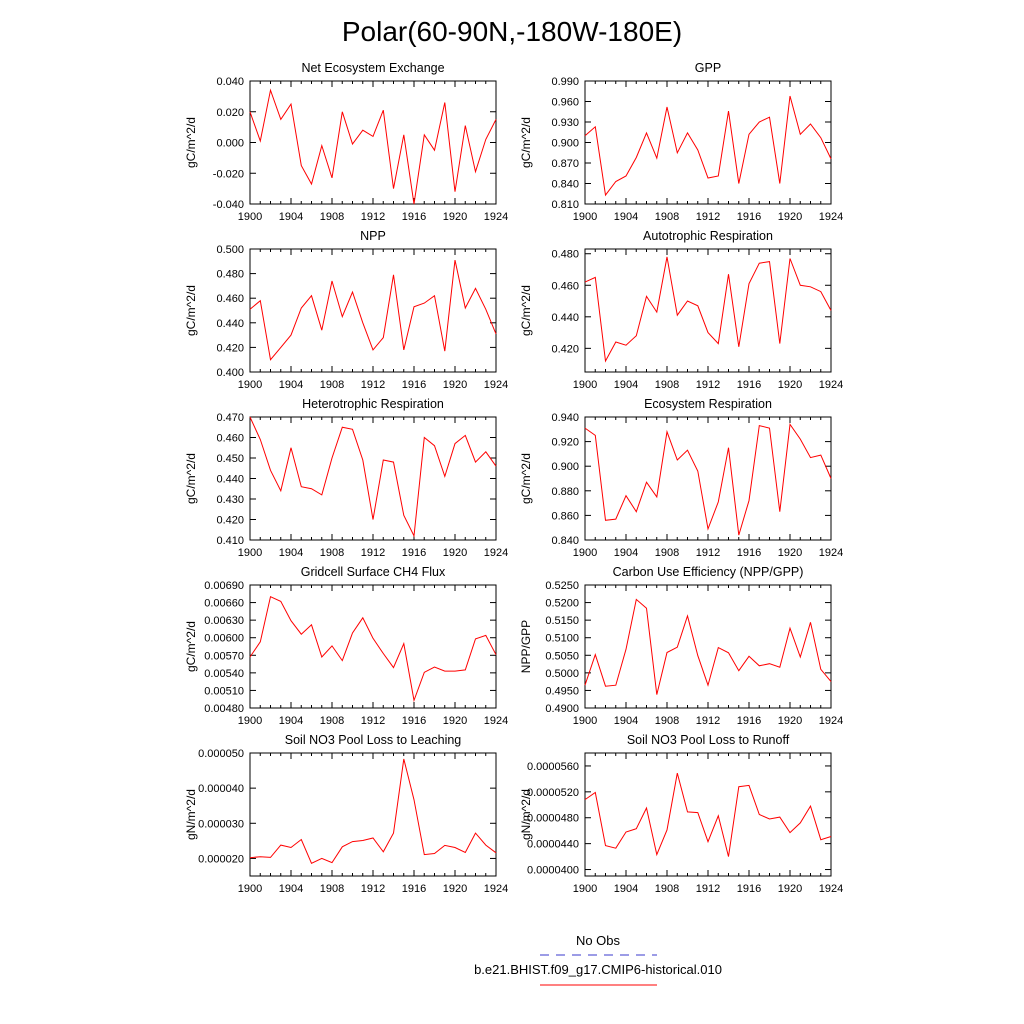 The image size is (1024, 1024). Describe the element at coordinates (565, 318) in the screenshot. I see `y-tick-label: 0.440` at that location.